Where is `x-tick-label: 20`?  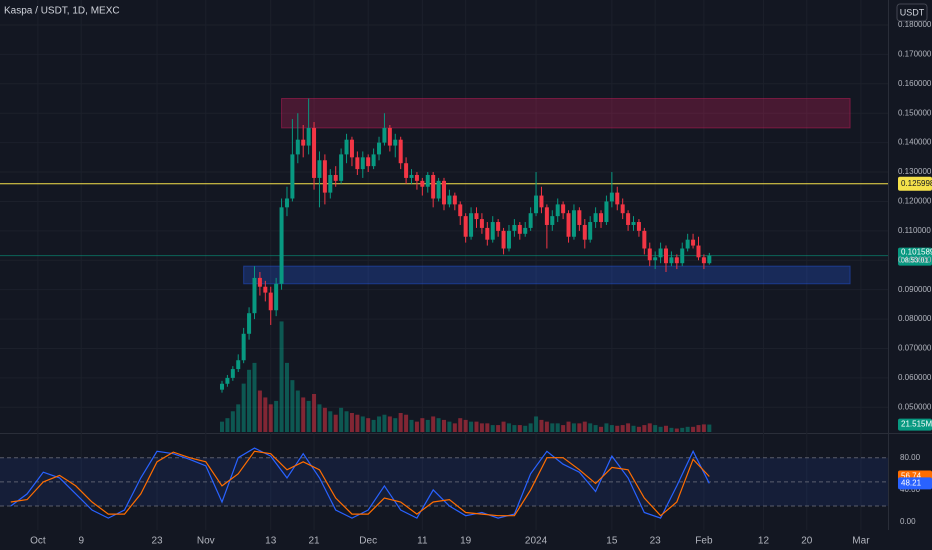
x-tick-label: 20 is located at coordinates (807, 541).